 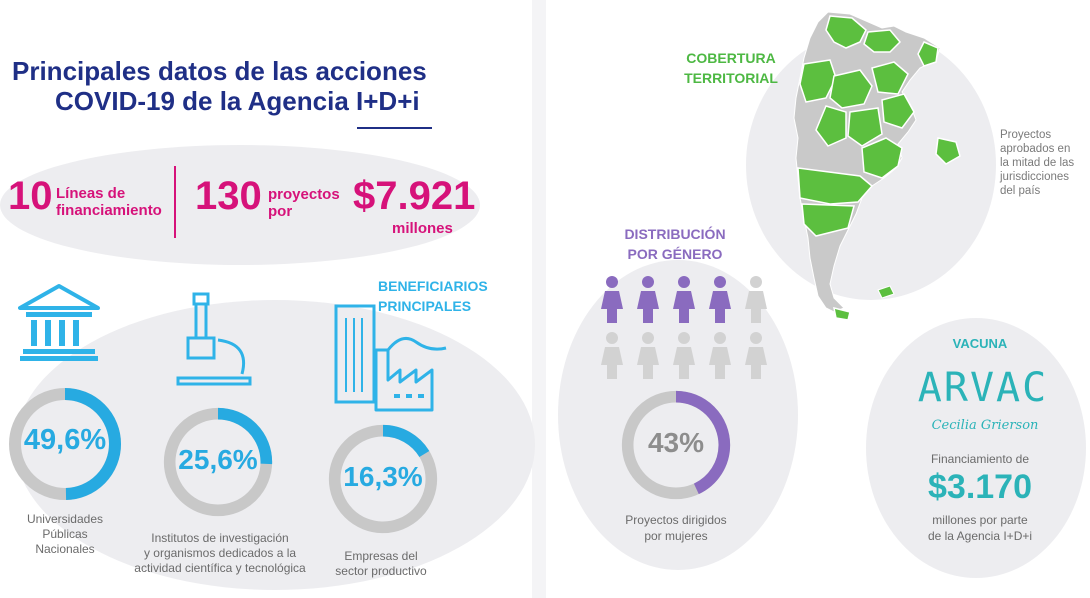 I want to click on donut-institutos-arc, so click(x=218, y=462).